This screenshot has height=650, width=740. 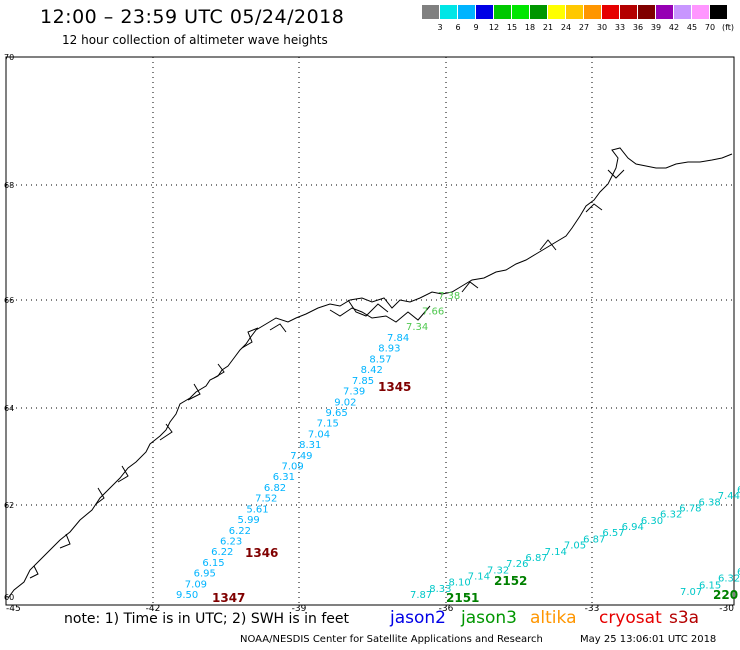 I want to click on wave-height-label: 6.38, so click(x=710, y=502).